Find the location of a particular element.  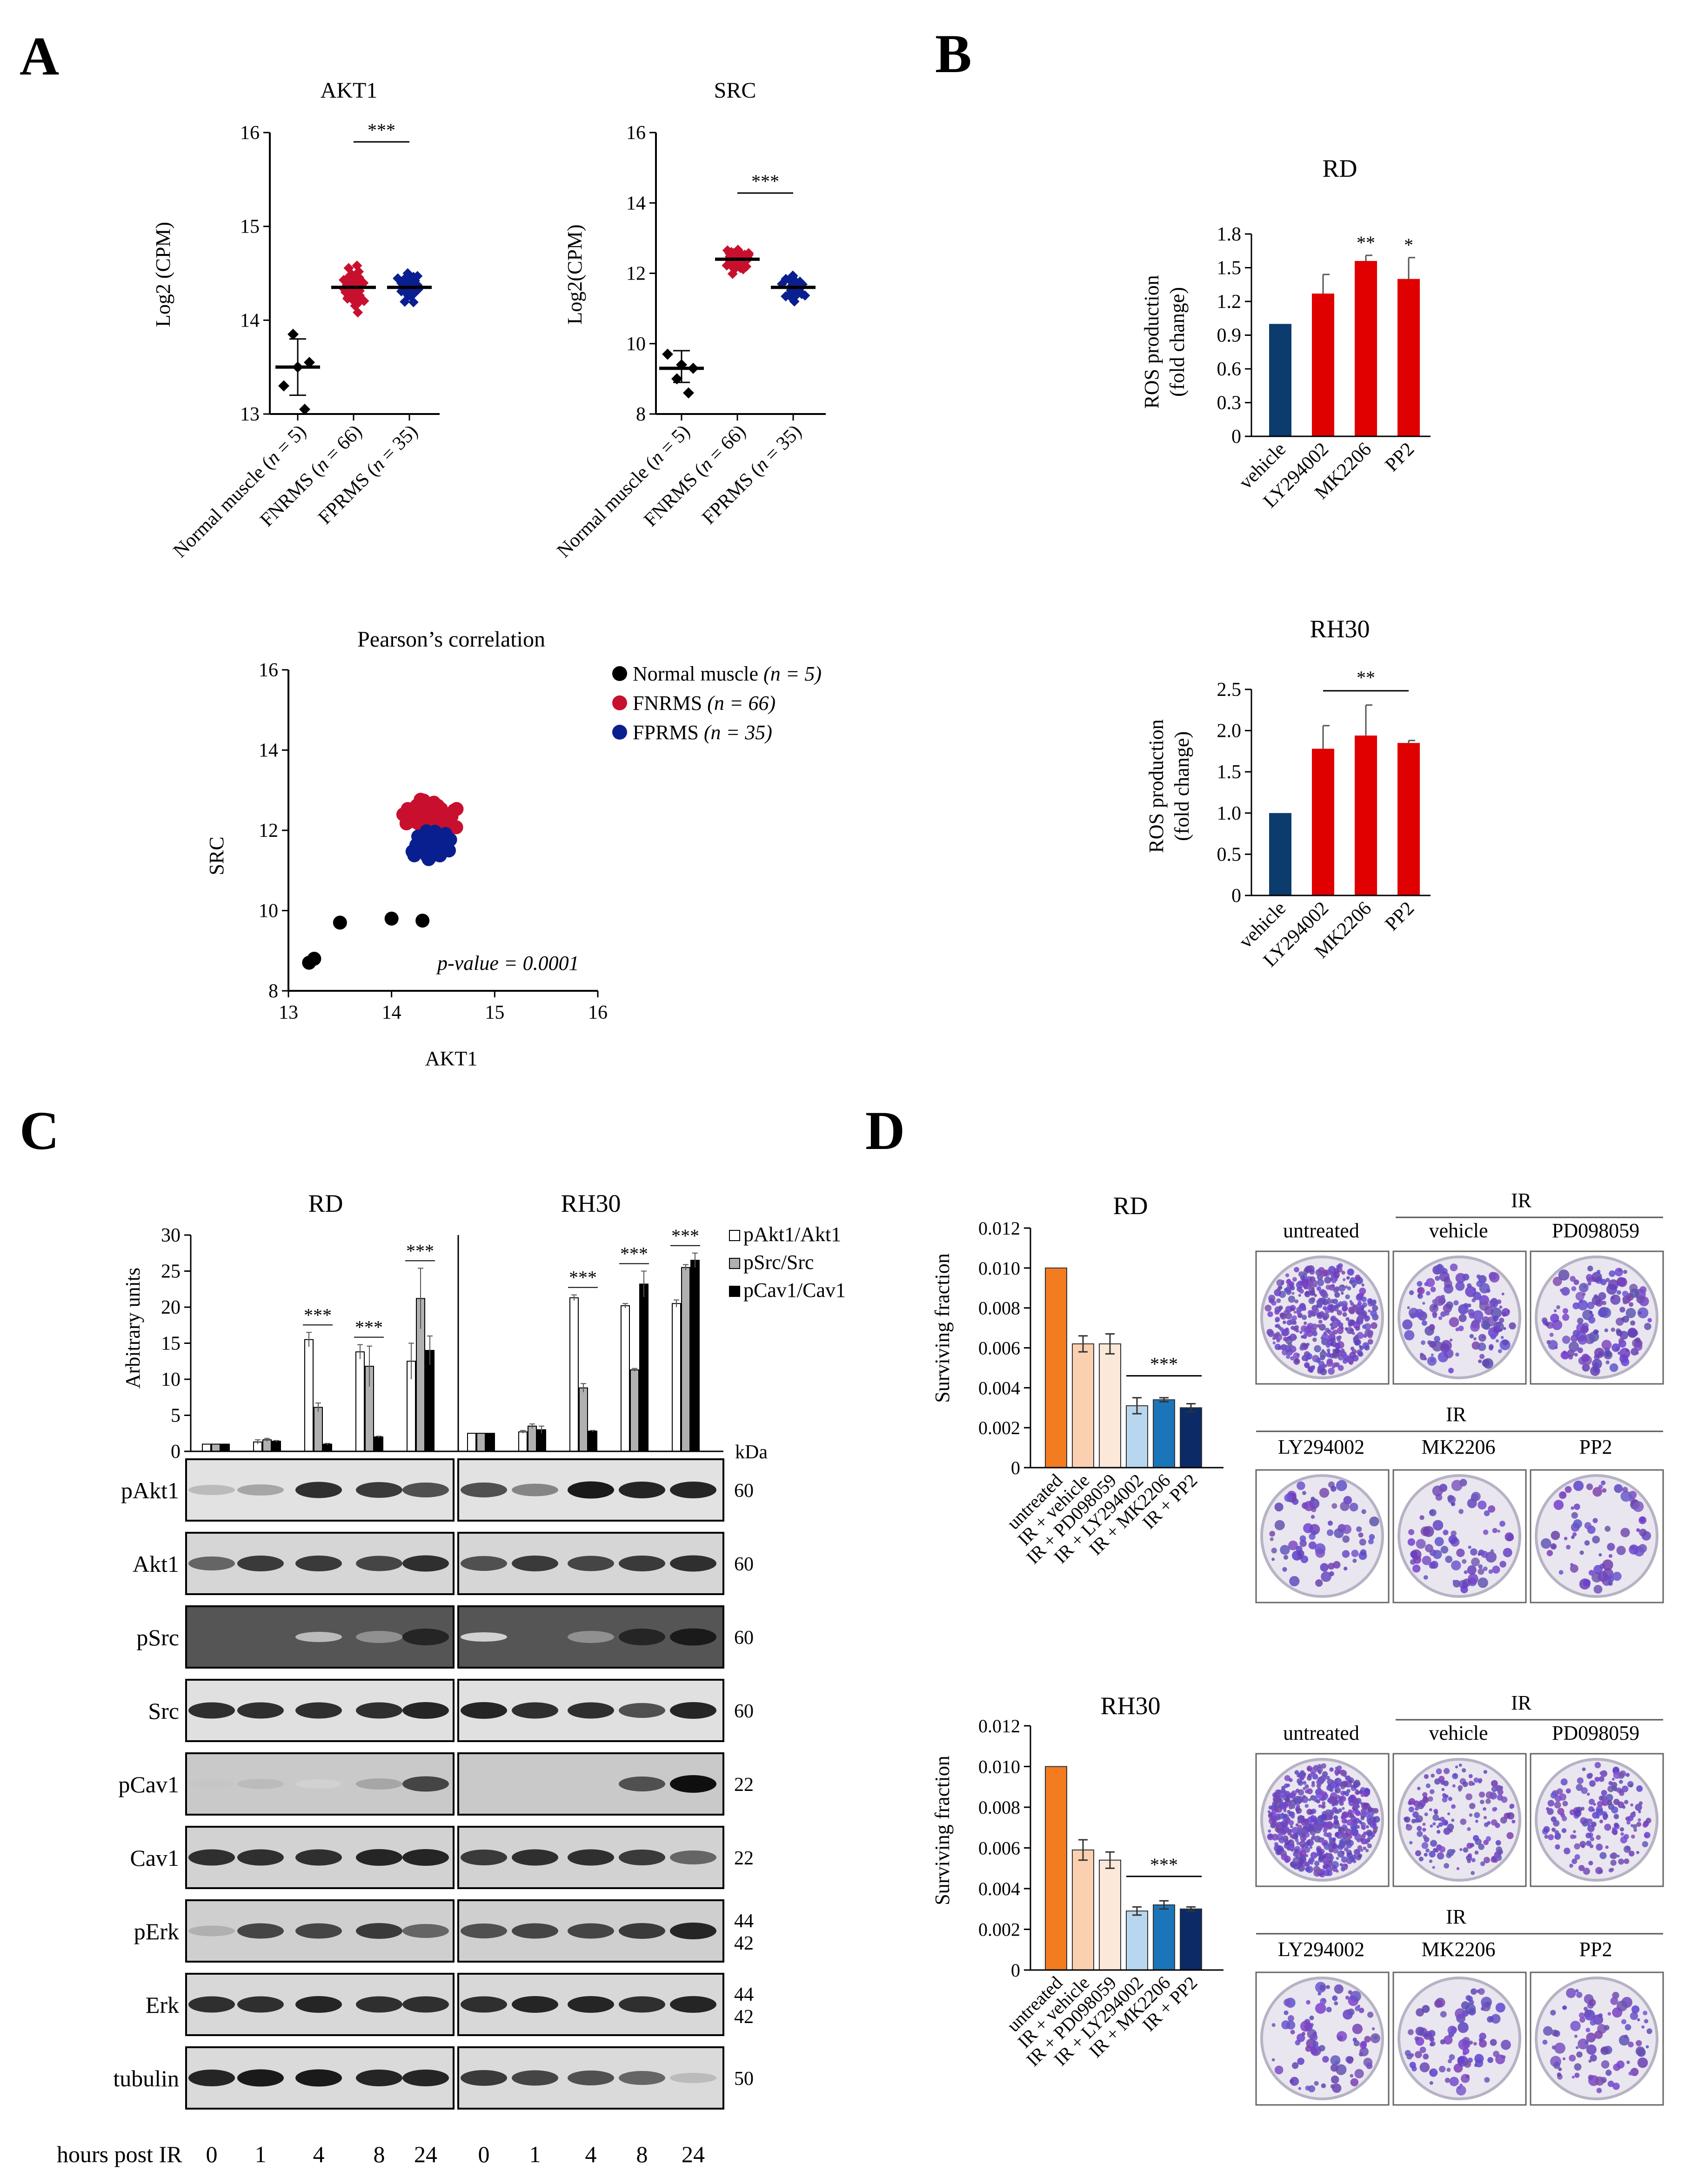

y-tick-label: 0.010 is located at coordinates (999, 1268).